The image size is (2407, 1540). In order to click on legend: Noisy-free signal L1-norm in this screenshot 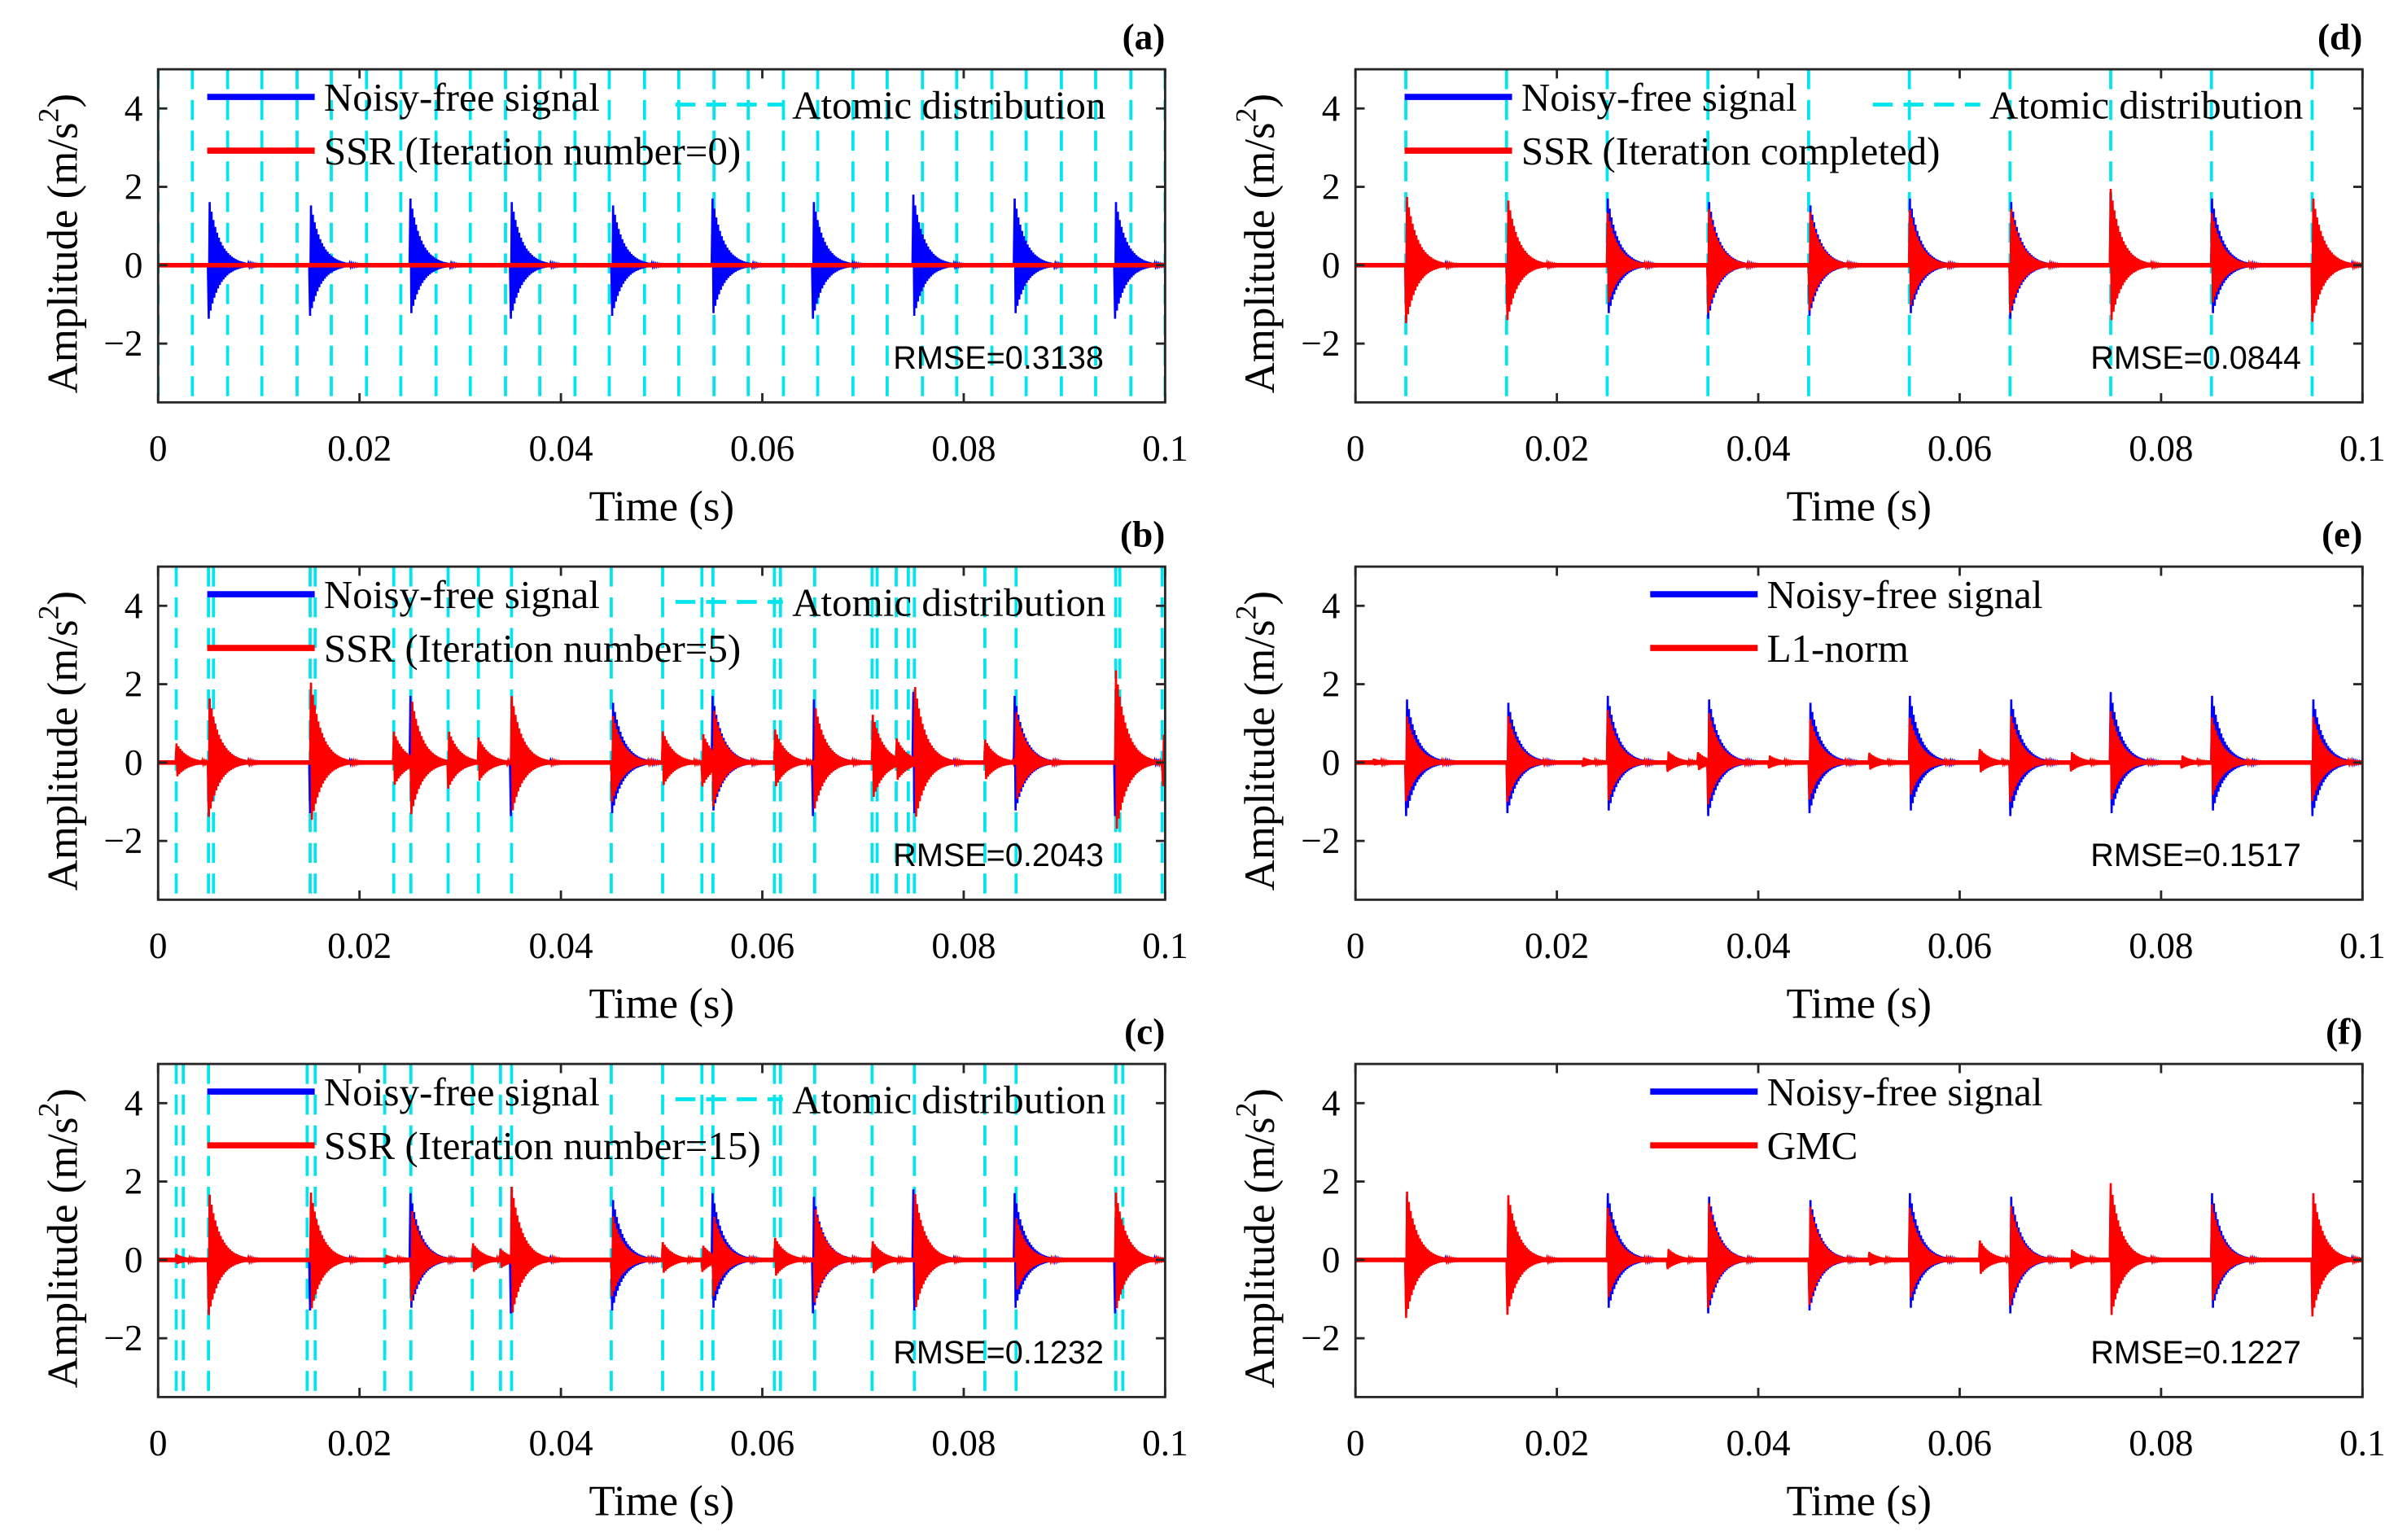, I will do `click(1846, 622)`.